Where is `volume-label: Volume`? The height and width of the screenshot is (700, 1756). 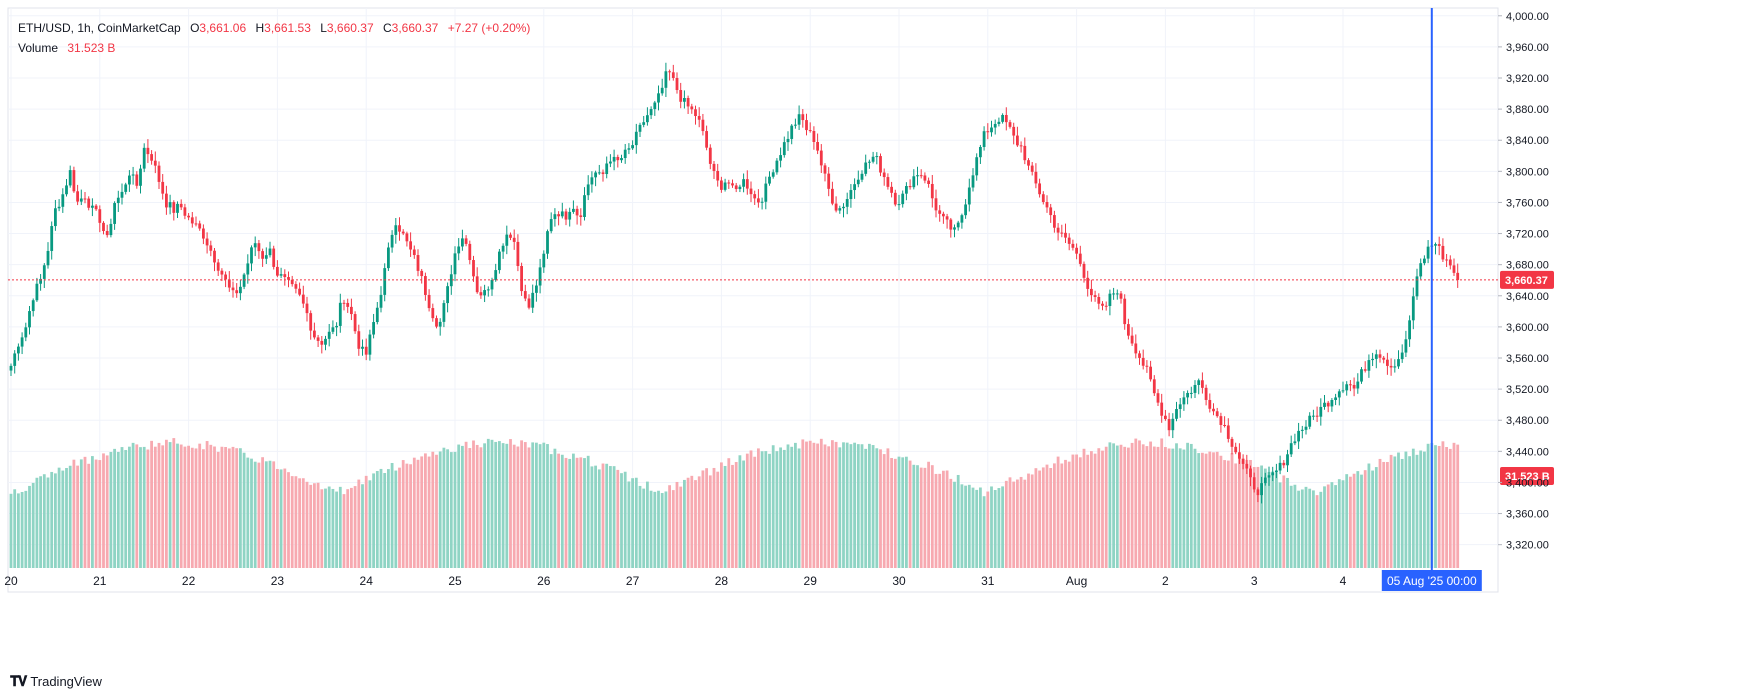 volume-label: Volume is located at coordinates (38, 48).